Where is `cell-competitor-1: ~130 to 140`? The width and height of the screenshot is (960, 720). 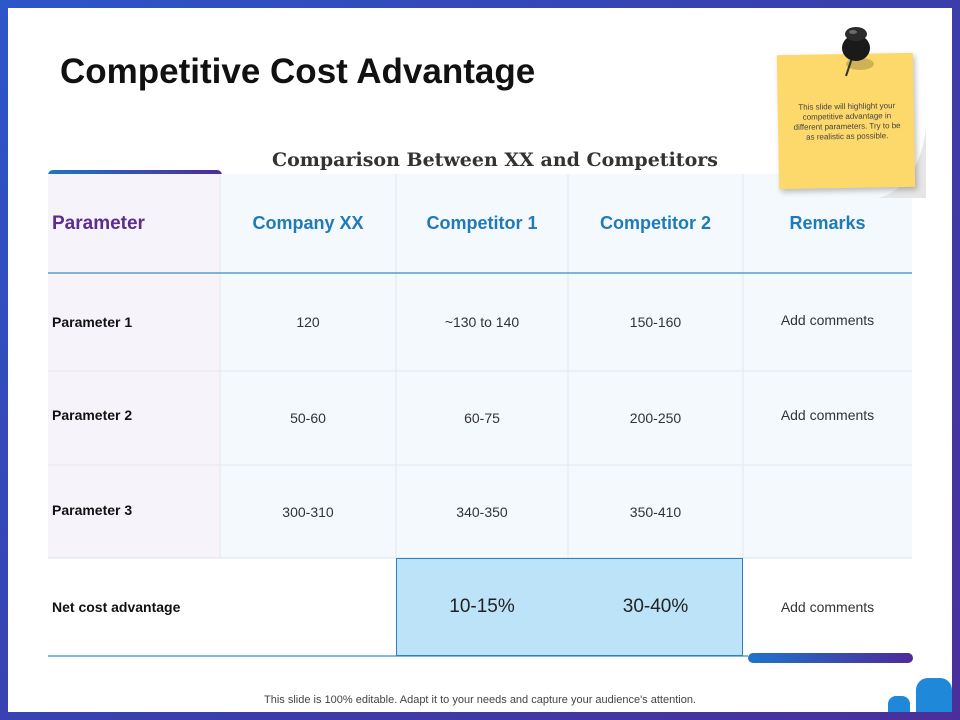 cell-competitor-1: ~130 to 140 is located at coordinates (482, 322).